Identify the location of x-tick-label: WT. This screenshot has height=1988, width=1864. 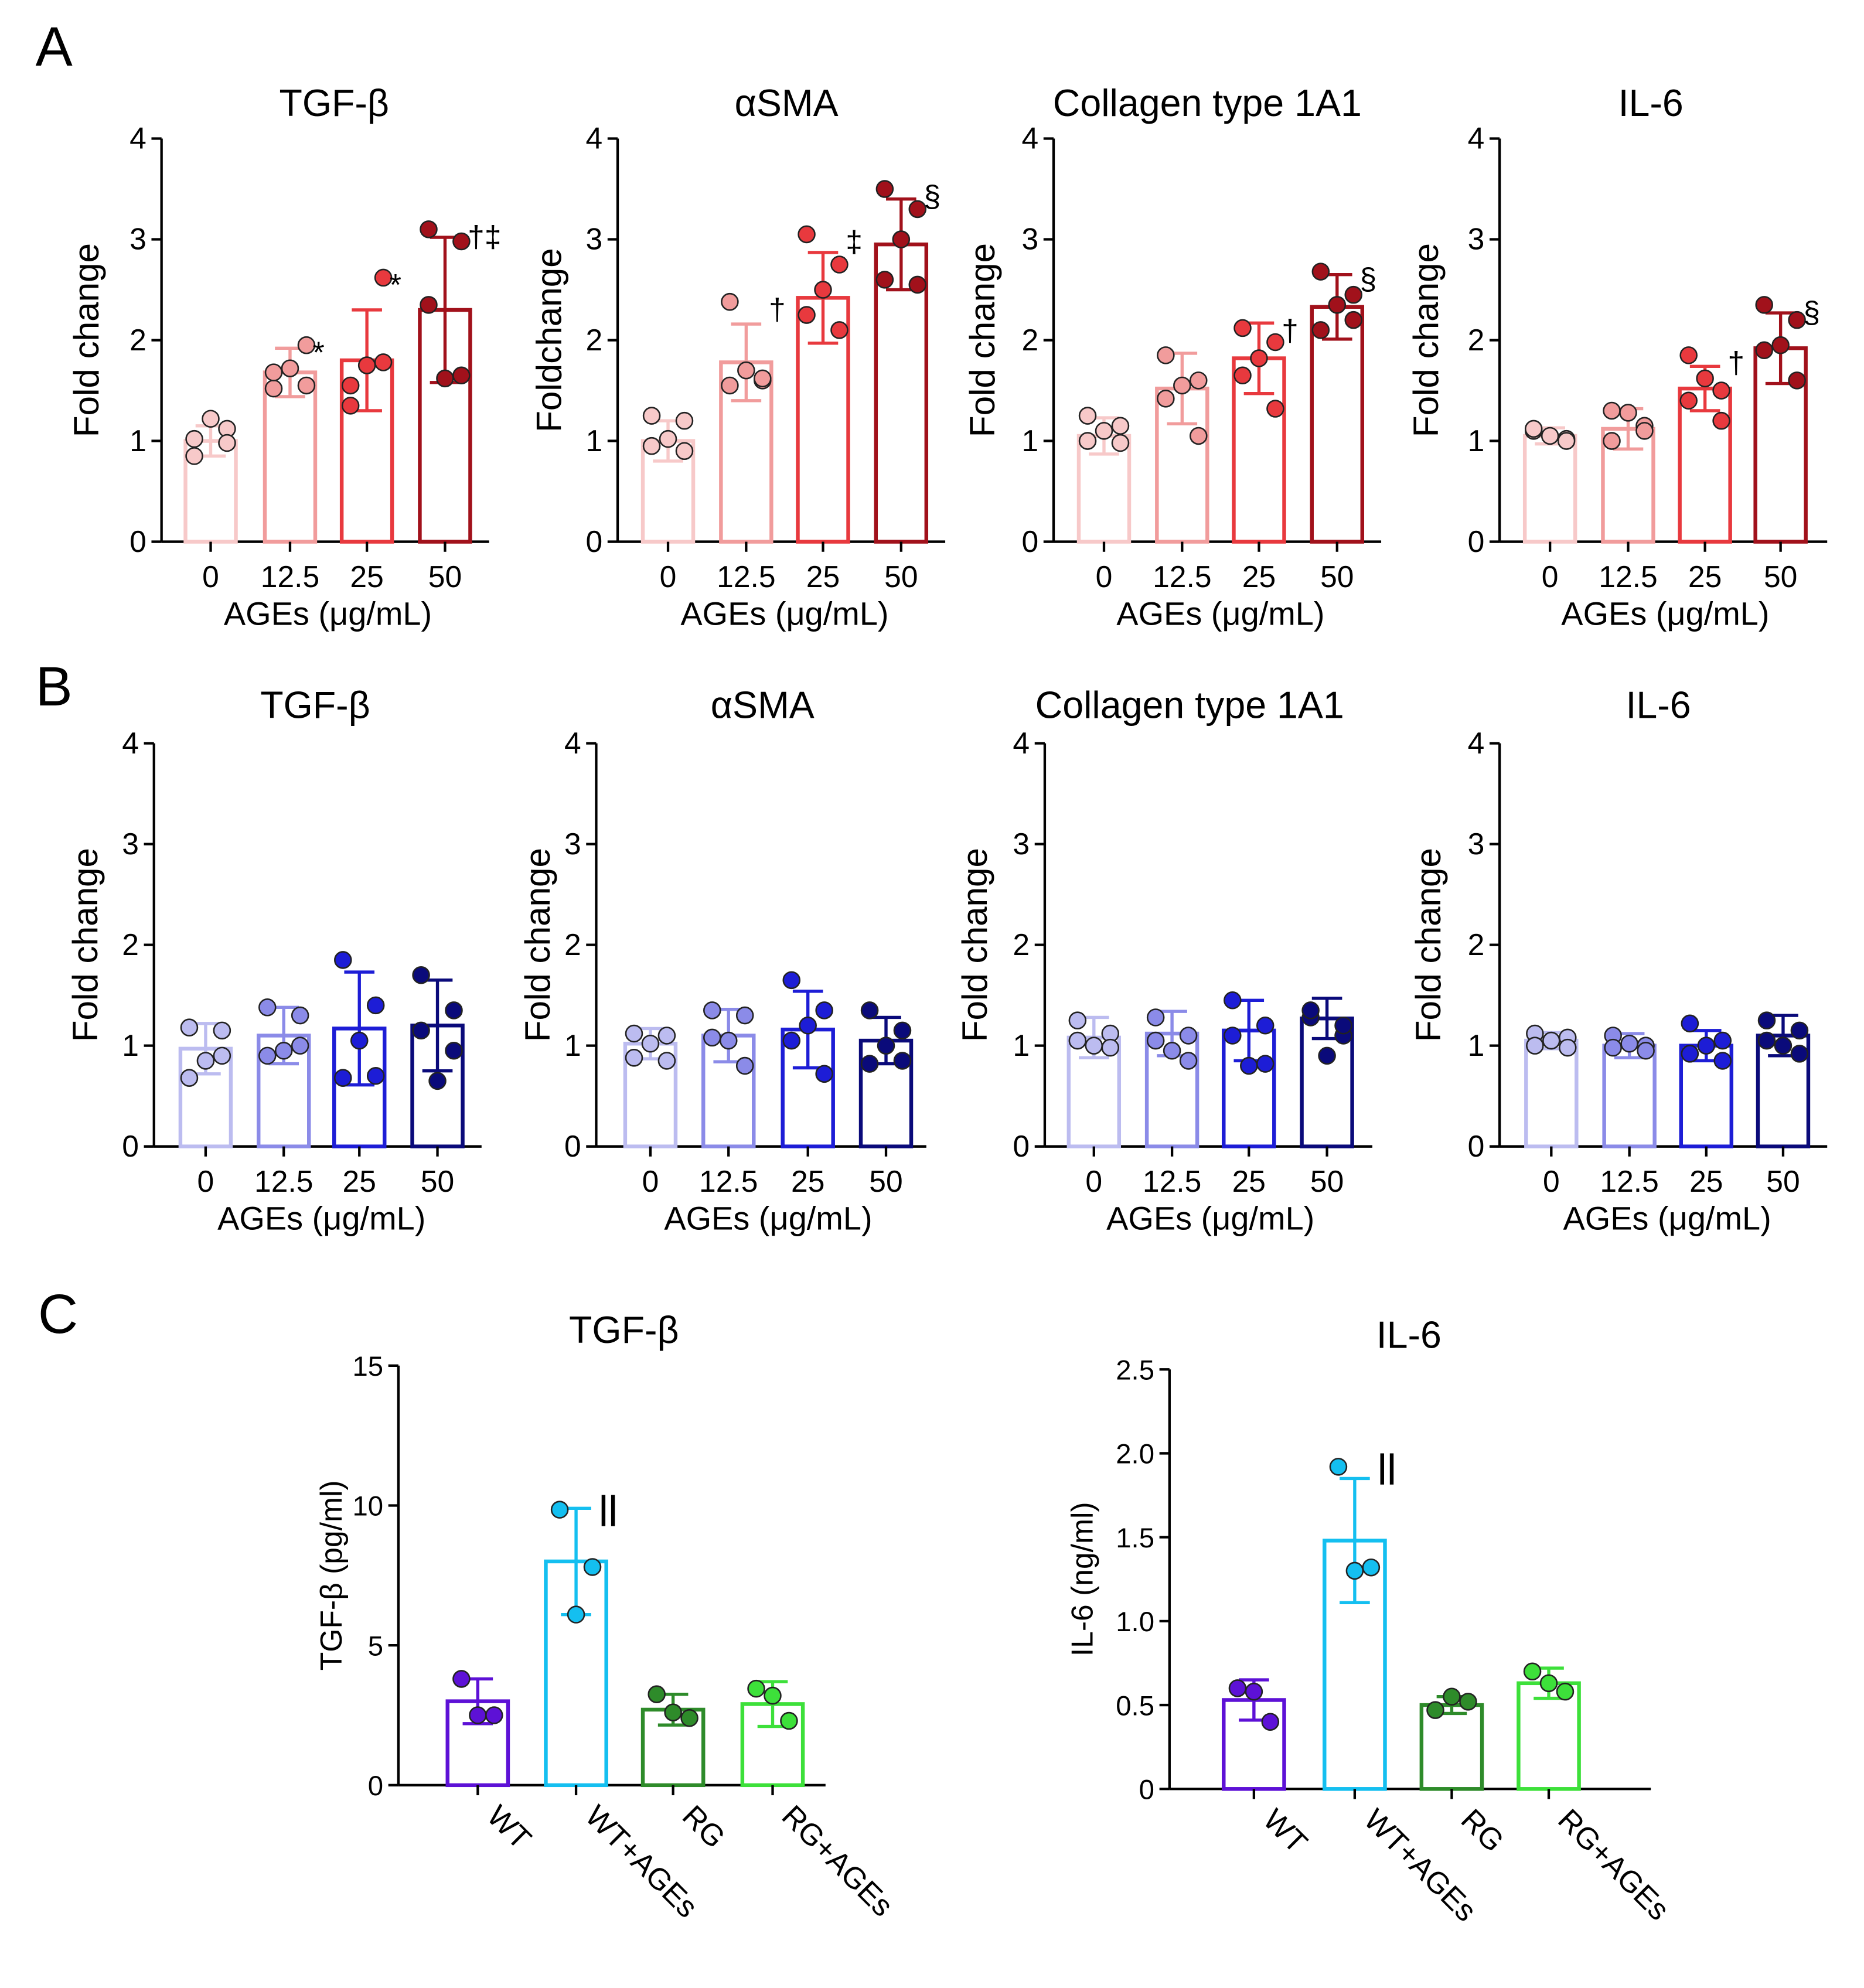
(510, 1827).